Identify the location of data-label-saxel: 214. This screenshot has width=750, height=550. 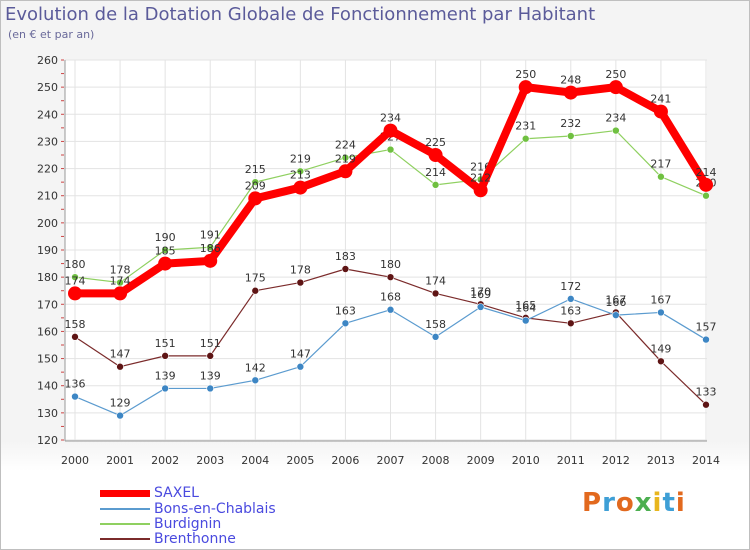
(706, 172).